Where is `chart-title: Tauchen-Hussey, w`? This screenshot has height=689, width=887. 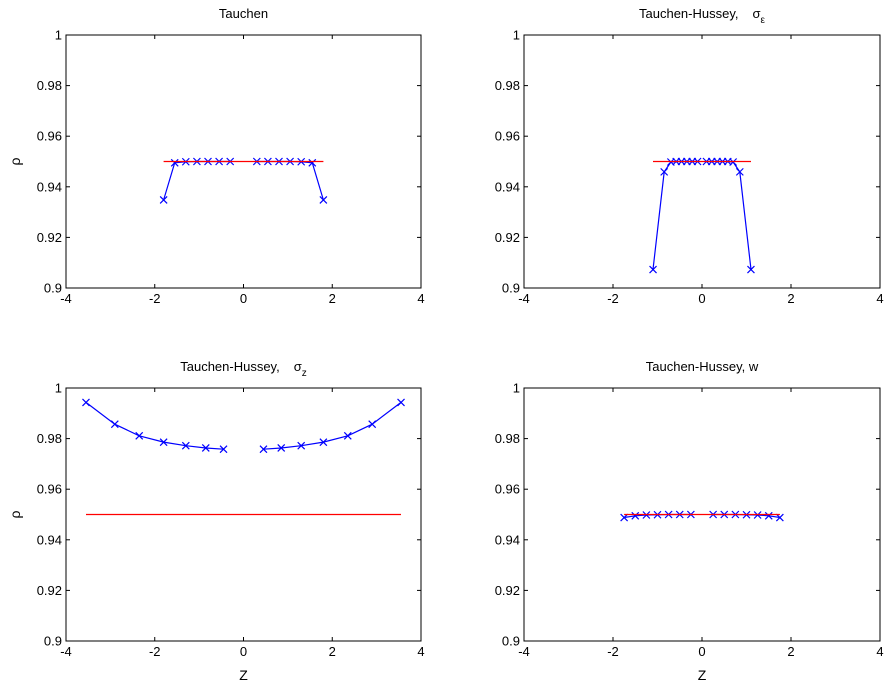 chart-title: Tauchen-Hussey, w is located at coordinates (702, 366).